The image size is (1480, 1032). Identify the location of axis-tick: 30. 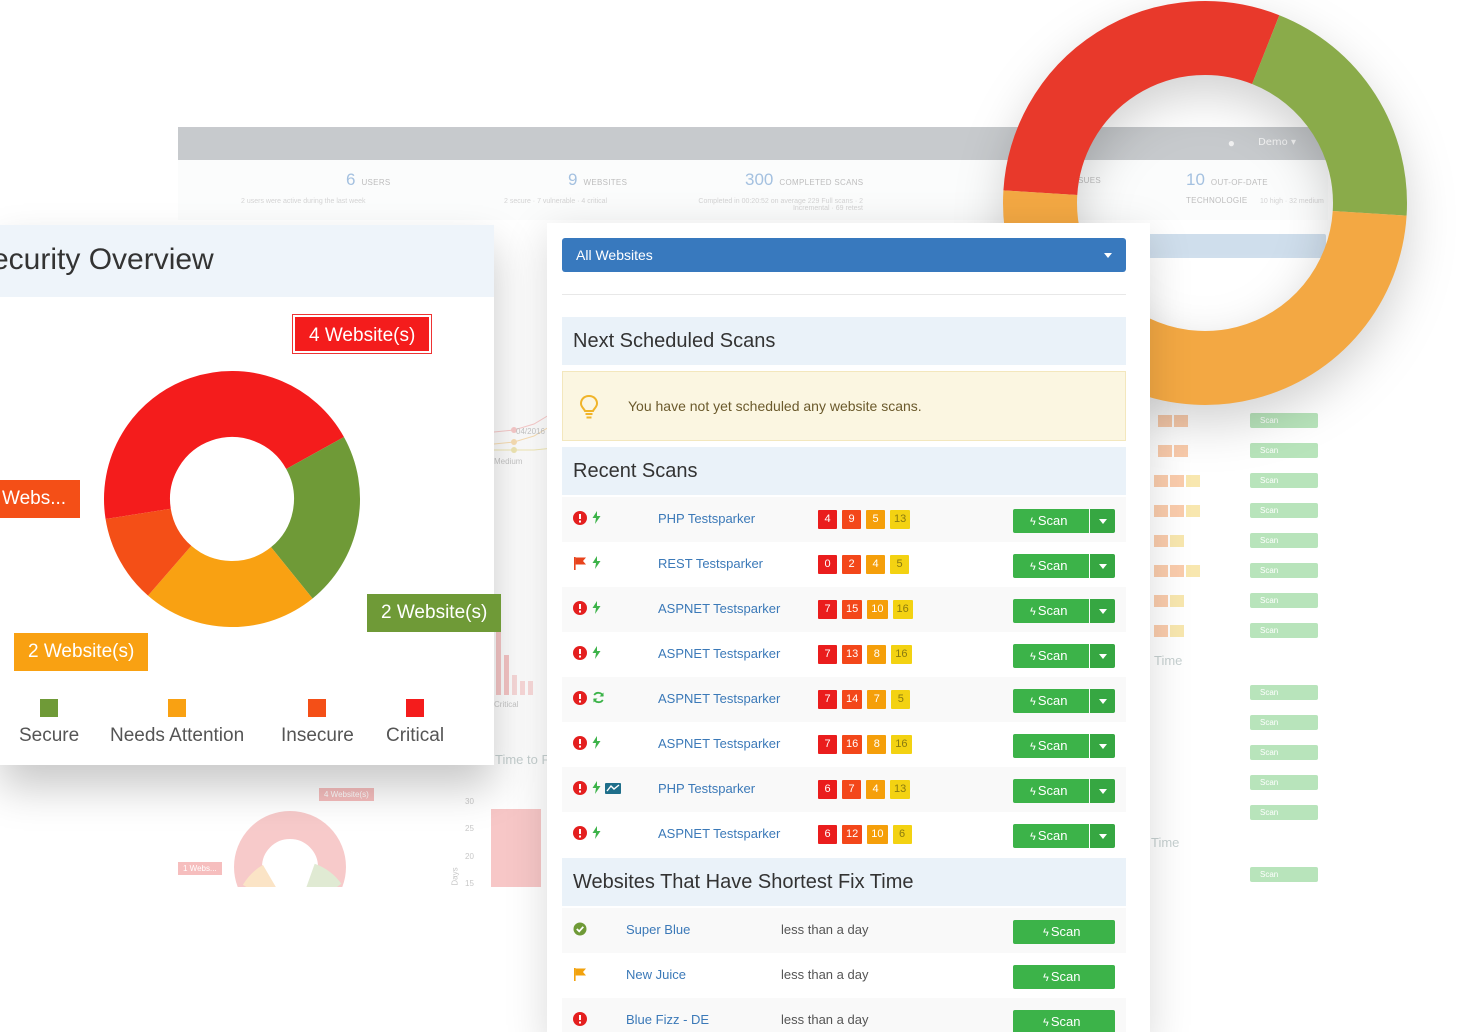
(469, 801).